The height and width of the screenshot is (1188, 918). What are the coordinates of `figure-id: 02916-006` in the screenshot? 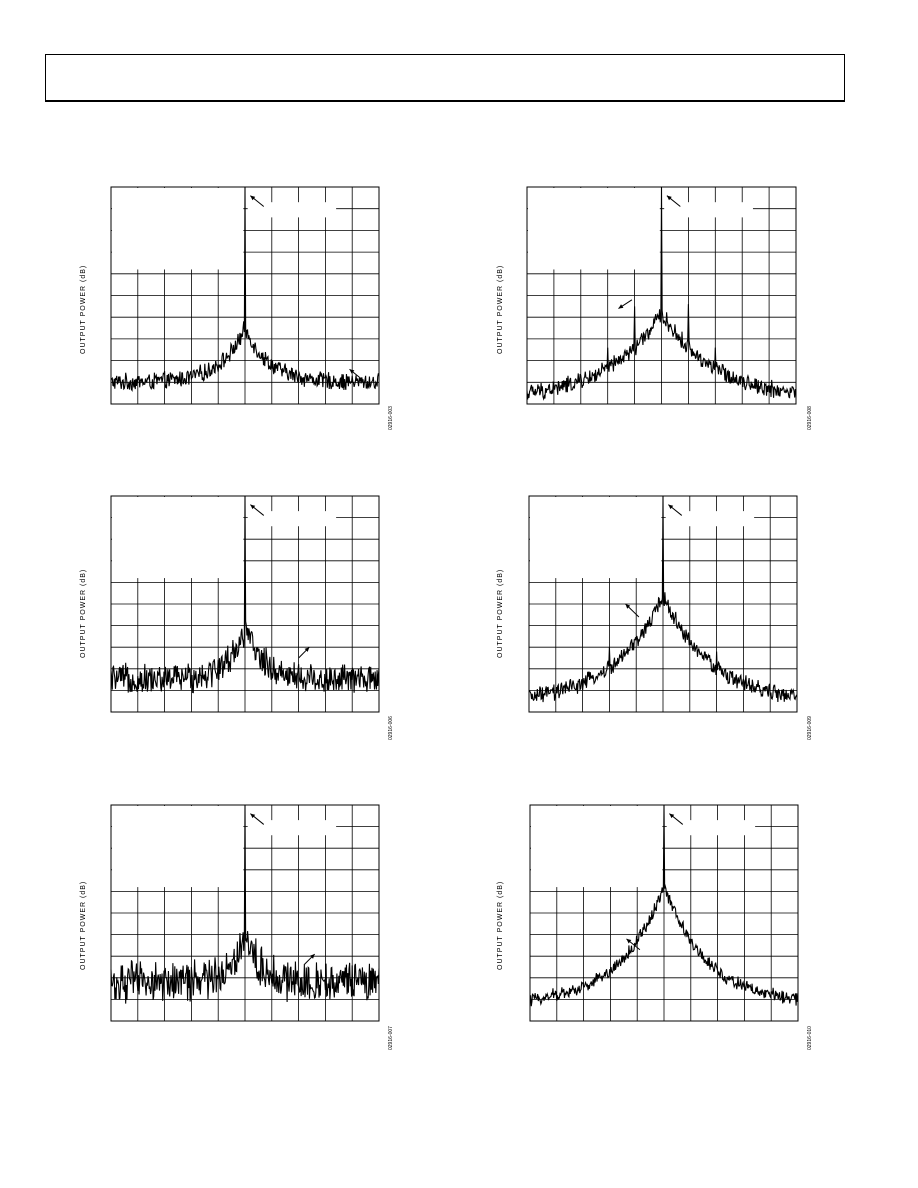 It's located at (391, 728).